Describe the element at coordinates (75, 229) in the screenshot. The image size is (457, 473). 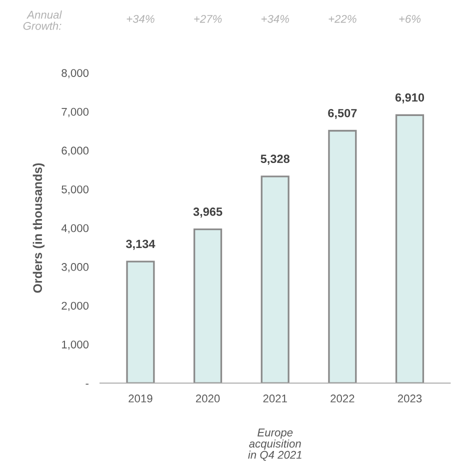
I see `y-tick-label: 4,000` at that location.